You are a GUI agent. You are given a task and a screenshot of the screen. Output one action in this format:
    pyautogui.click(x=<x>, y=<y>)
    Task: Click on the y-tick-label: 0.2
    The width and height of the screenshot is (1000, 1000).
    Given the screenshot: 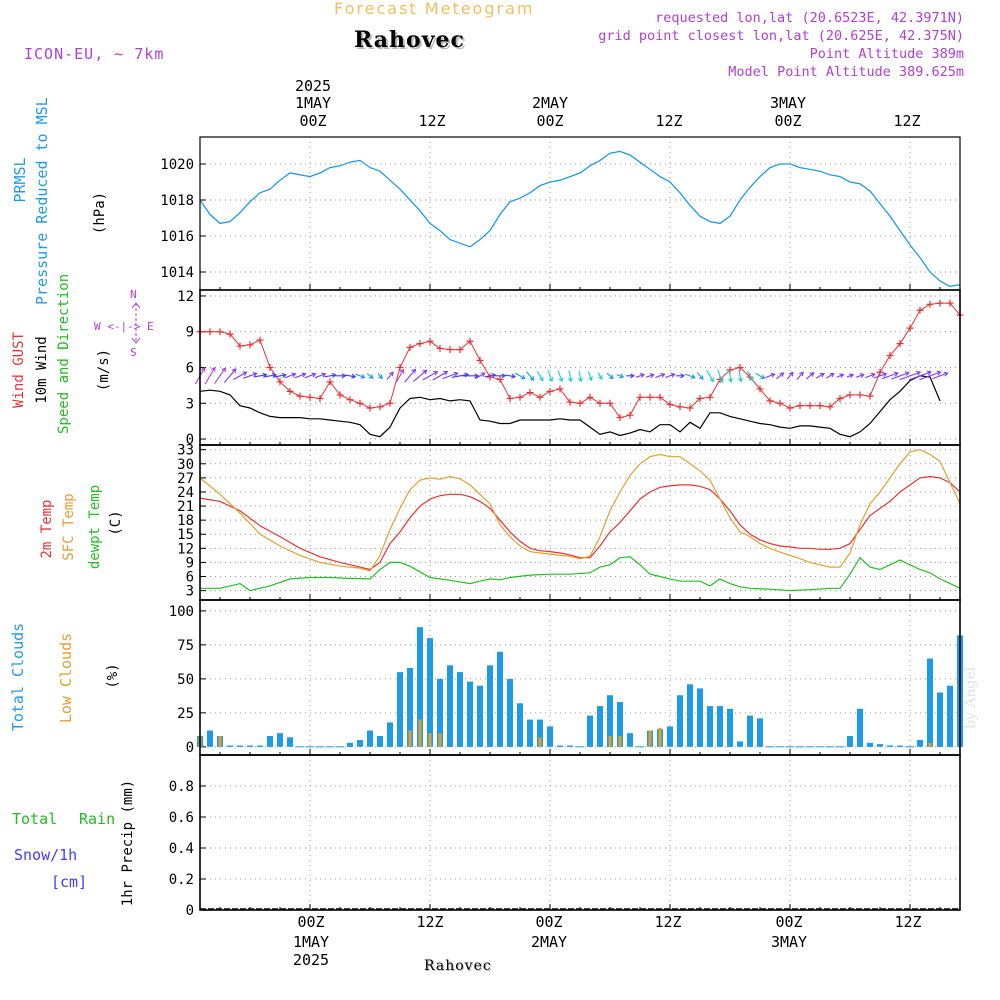 What is the action you would take?
    pyautogui.click(x=181, y=880)
    